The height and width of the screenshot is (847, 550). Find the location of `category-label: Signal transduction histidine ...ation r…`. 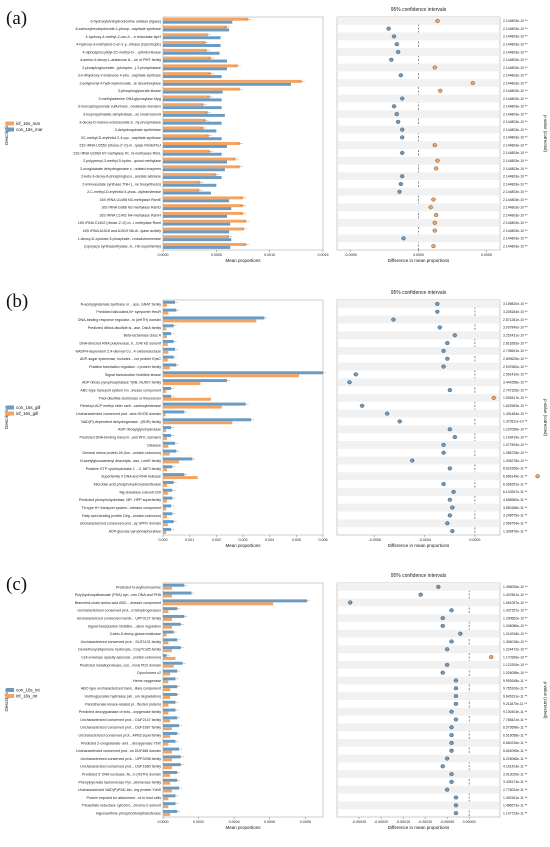

category-label: Signal transduction histidine ...ation r… is located at coordinates (124, 626).